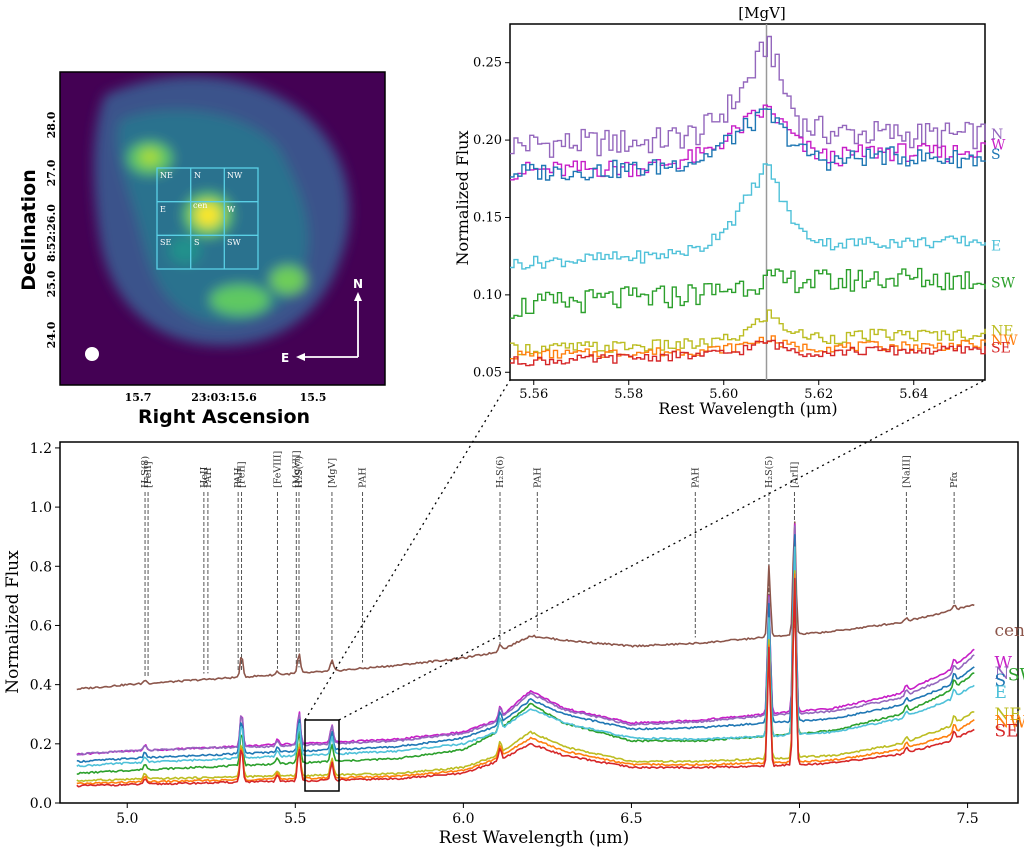 The image size is (1024, 858). I want to click on zoom-ylabel: Normalized Flux, so click(462, 198).